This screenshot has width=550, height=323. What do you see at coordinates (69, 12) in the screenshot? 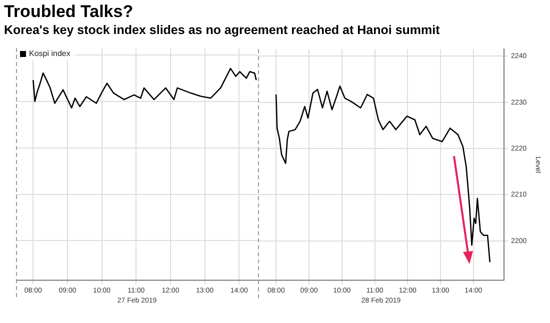
I see `chart-title: Troubled Talks?` at bounding box center [69, 12].